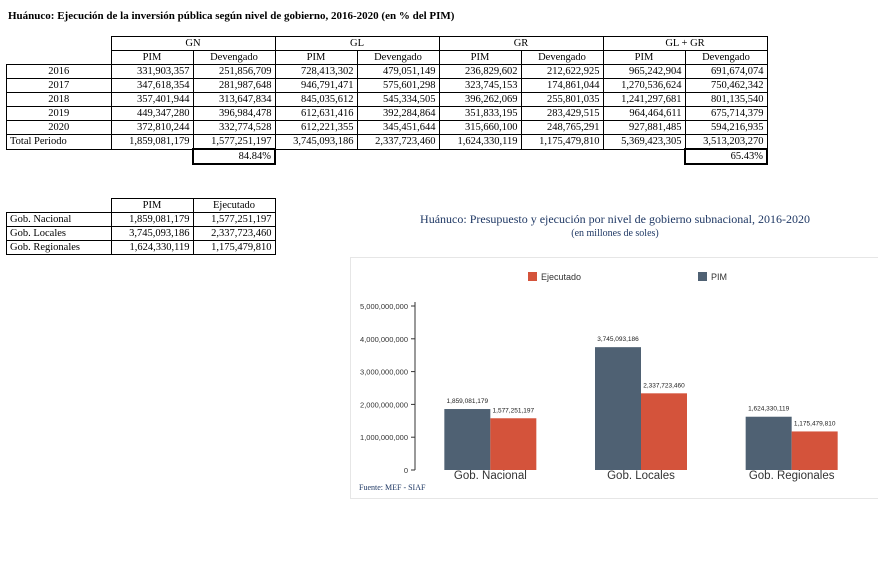  I want to click on table-cell: 345,451,644, so click(398, 127).